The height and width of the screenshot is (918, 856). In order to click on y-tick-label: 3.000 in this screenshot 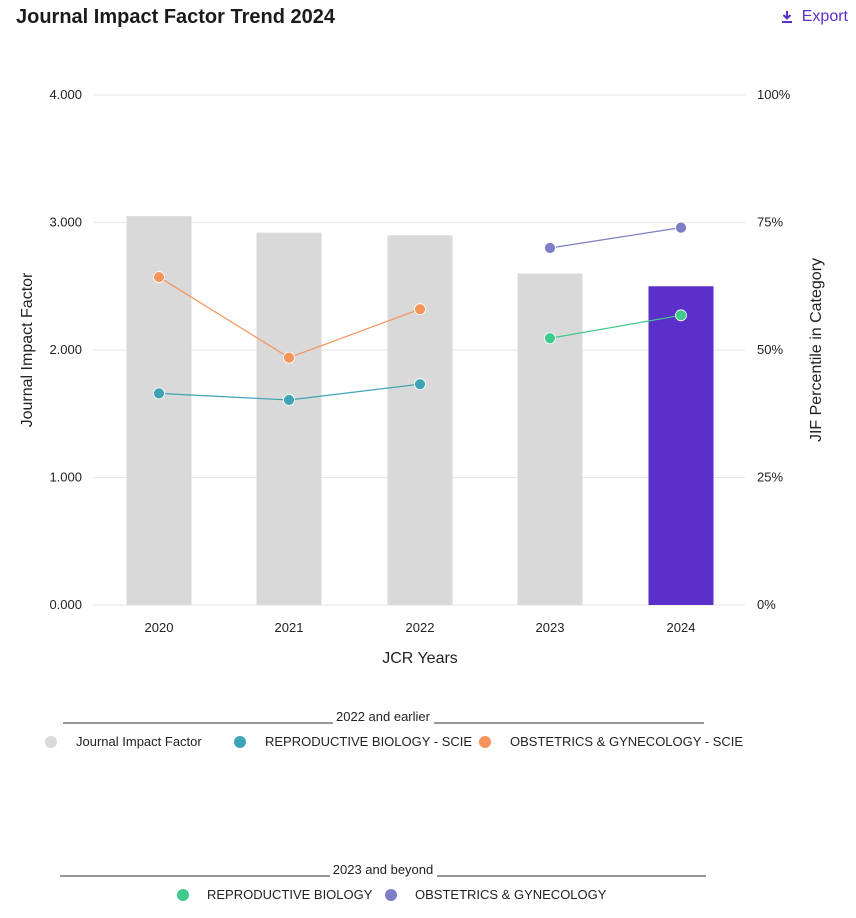, I will do `click(65, 222)`.